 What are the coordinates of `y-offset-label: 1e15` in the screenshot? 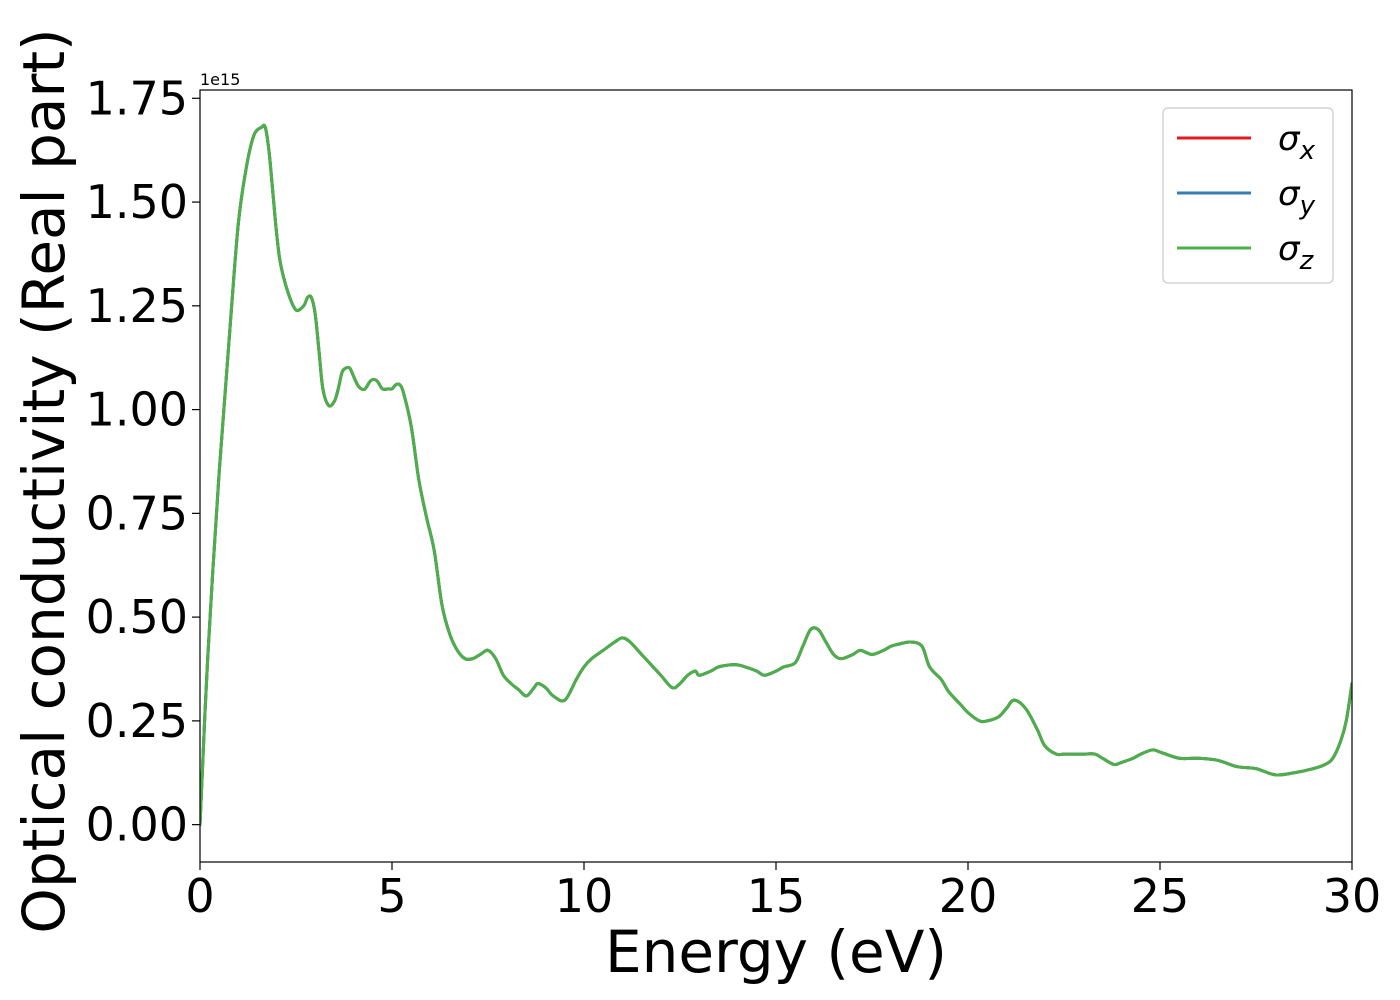 It's located at (220, 79).